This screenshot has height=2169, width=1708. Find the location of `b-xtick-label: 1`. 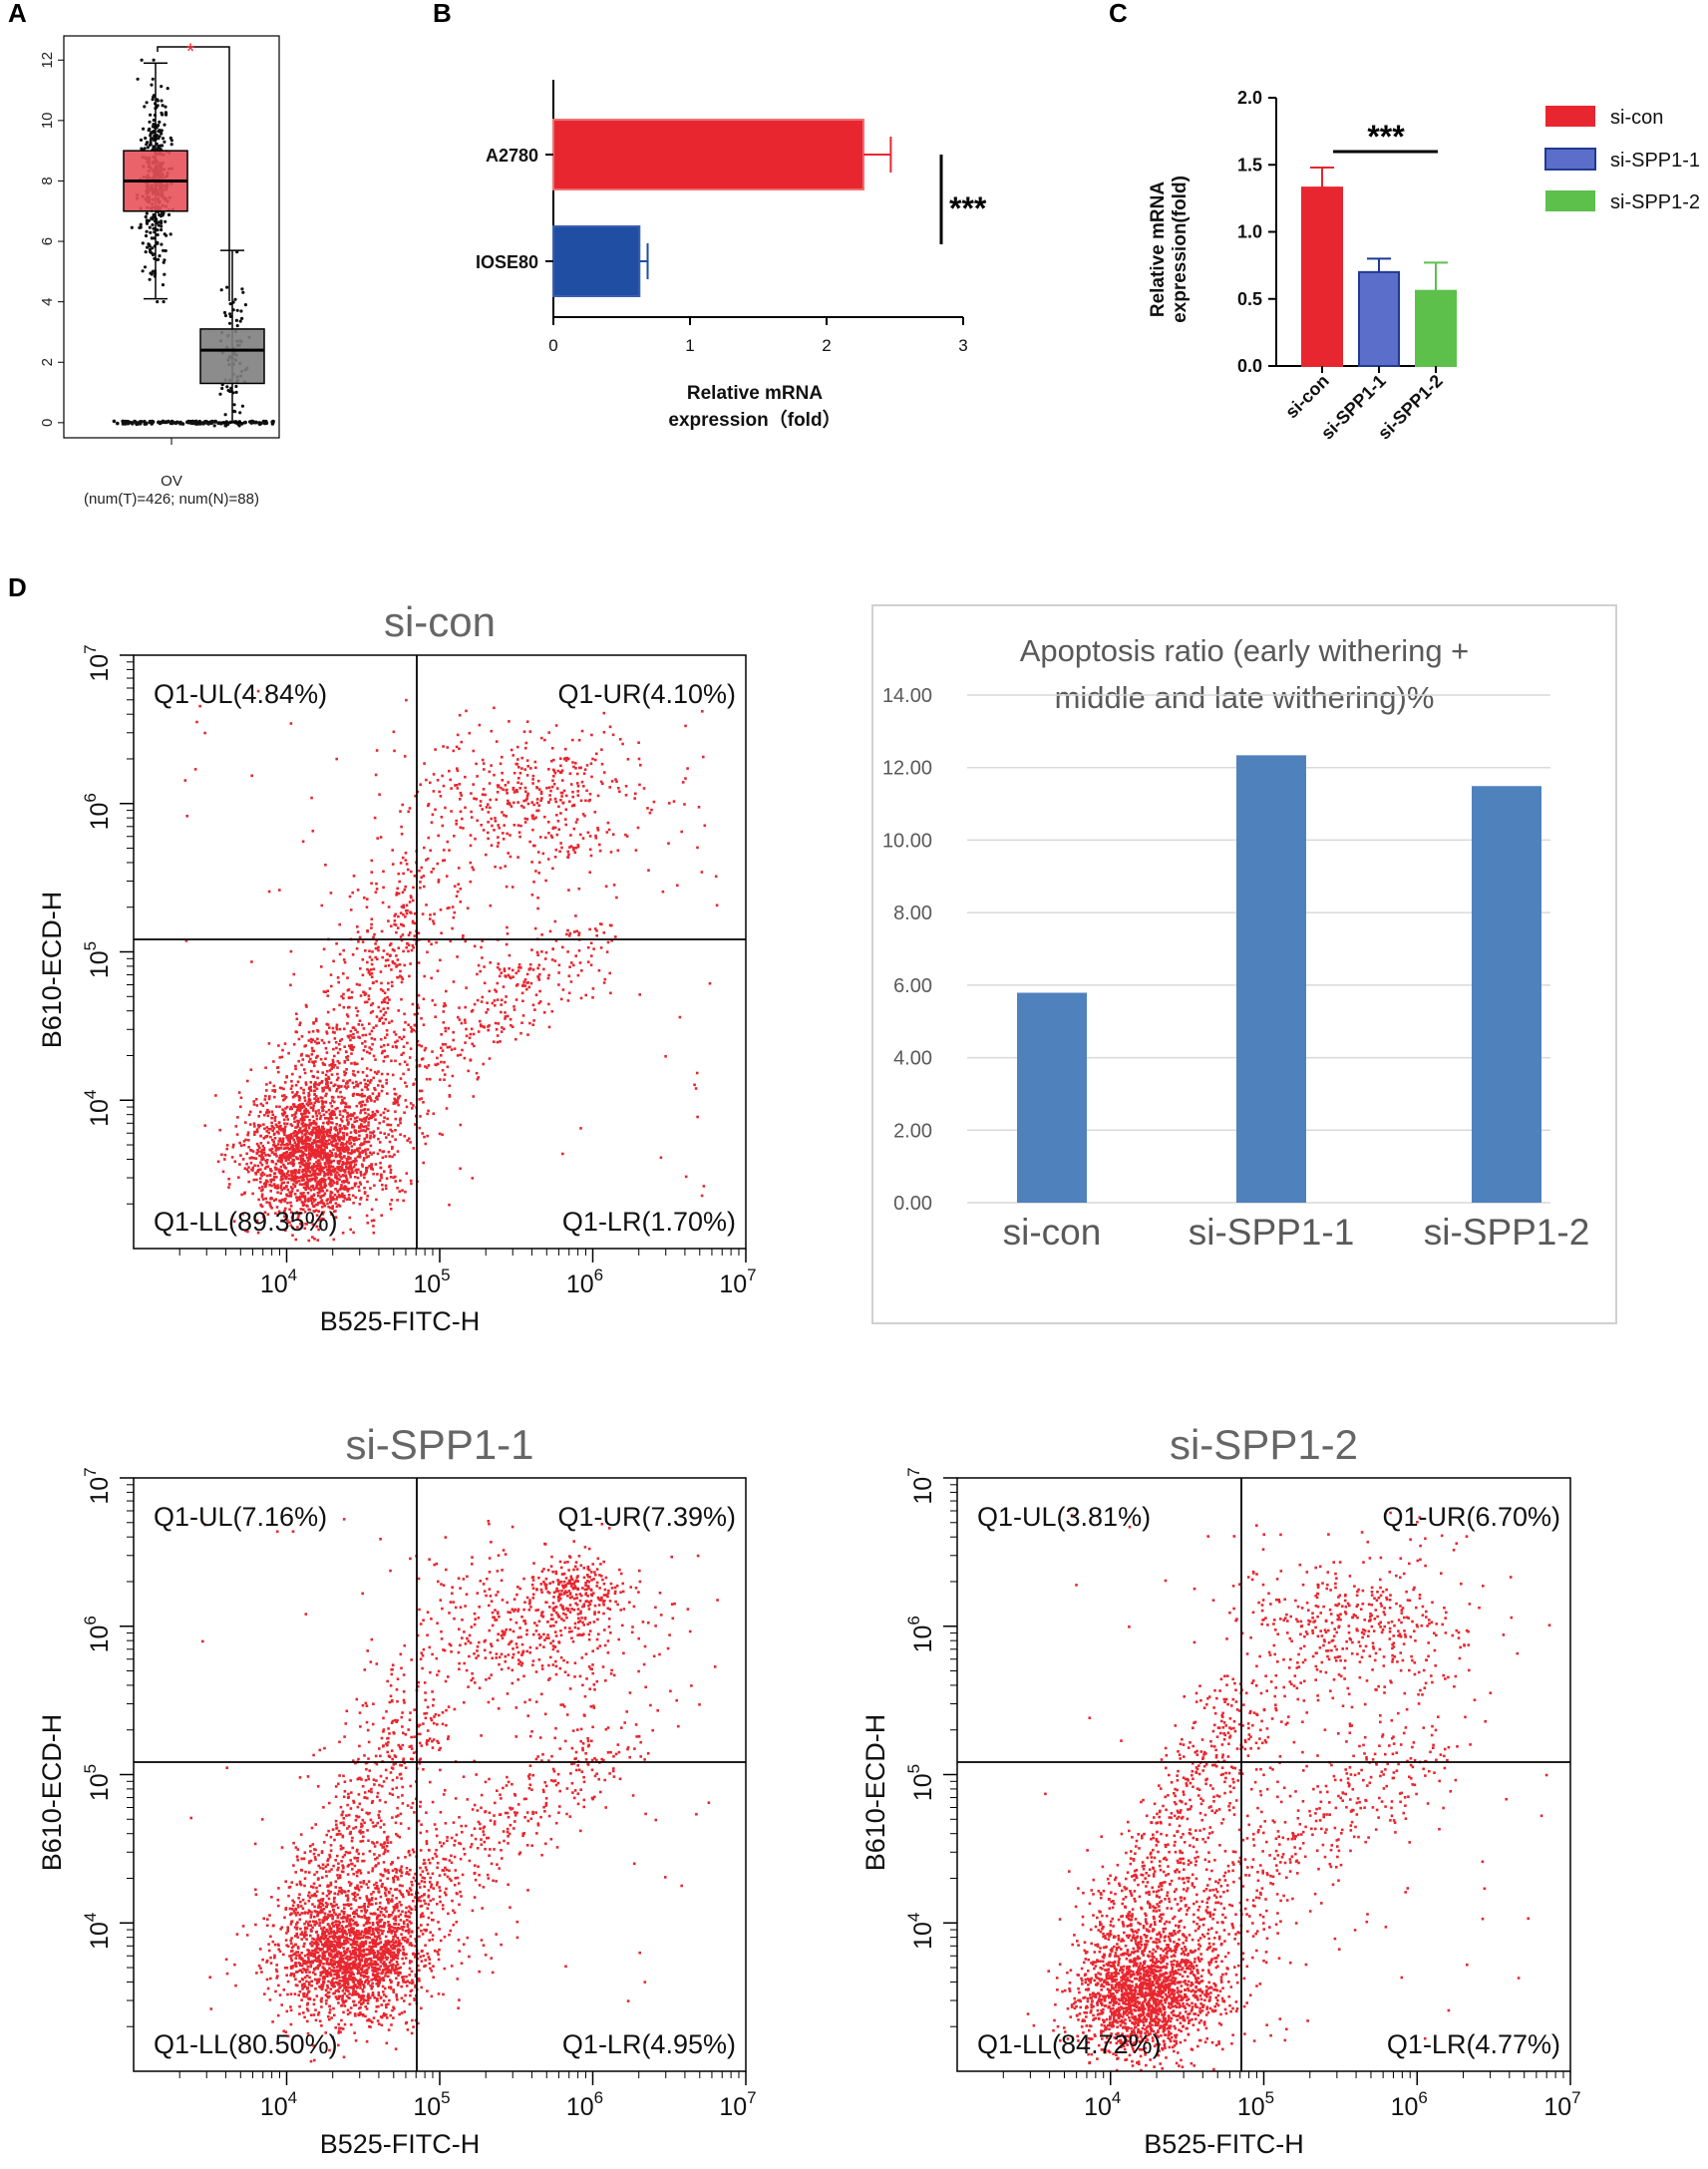

b-xtick-label: 1 is located at coordinates (689, 345).